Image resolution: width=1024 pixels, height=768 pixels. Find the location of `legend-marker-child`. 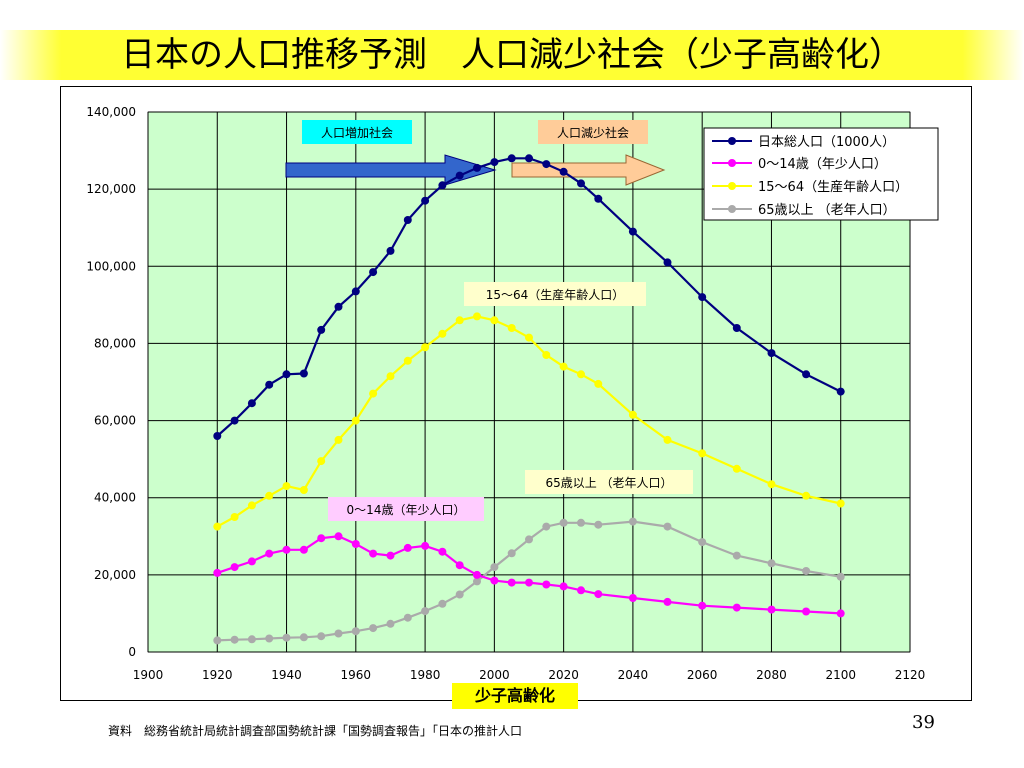

legend-marker-child is located at coordinates (732, 163).